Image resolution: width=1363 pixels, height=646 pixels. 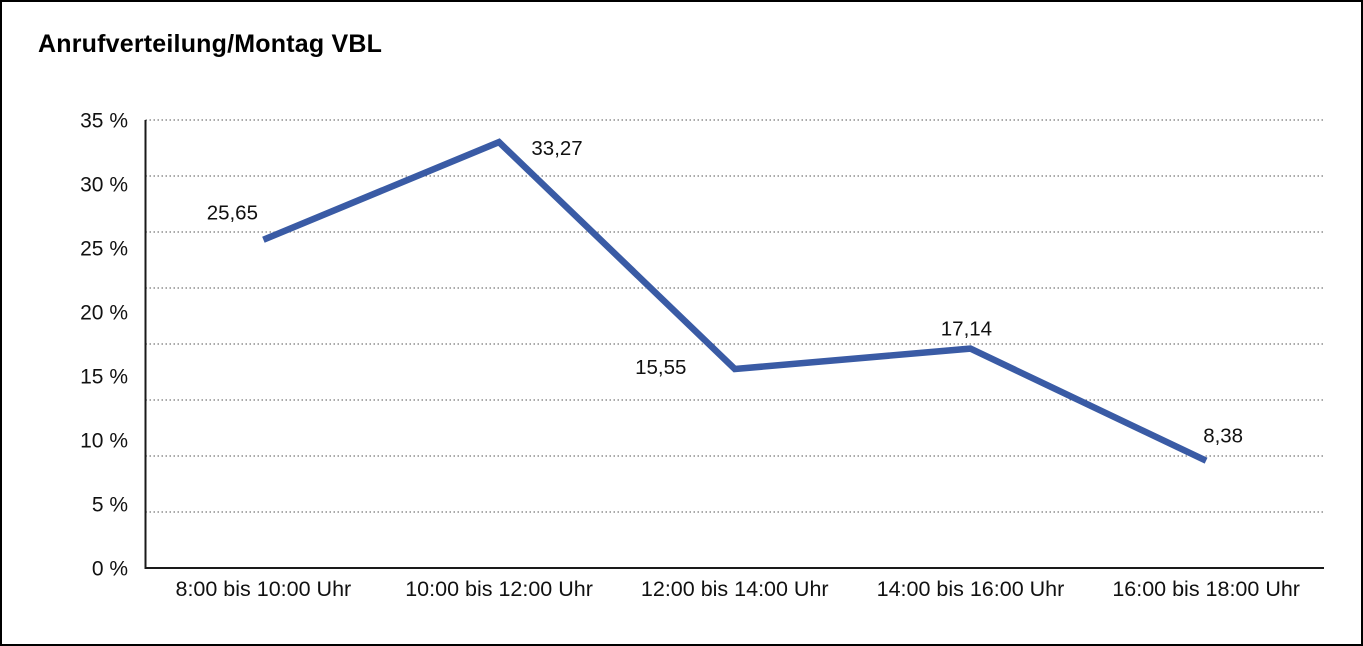 What do you see at coordinates (263, 589) in the screenshot?
I see `x-axis-category-label: 8:00 bis 10:00 Uhr` at bounding box center [263, 589].